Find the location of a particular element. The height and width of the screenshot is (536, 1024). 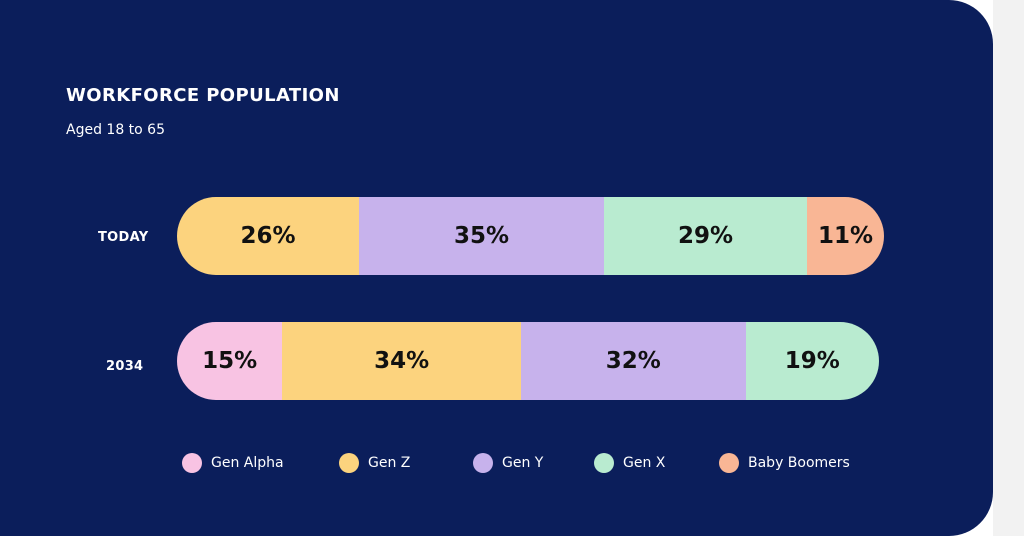

chart-subtitle: Aged 18 to 65 is located at coordinates (115, 130).